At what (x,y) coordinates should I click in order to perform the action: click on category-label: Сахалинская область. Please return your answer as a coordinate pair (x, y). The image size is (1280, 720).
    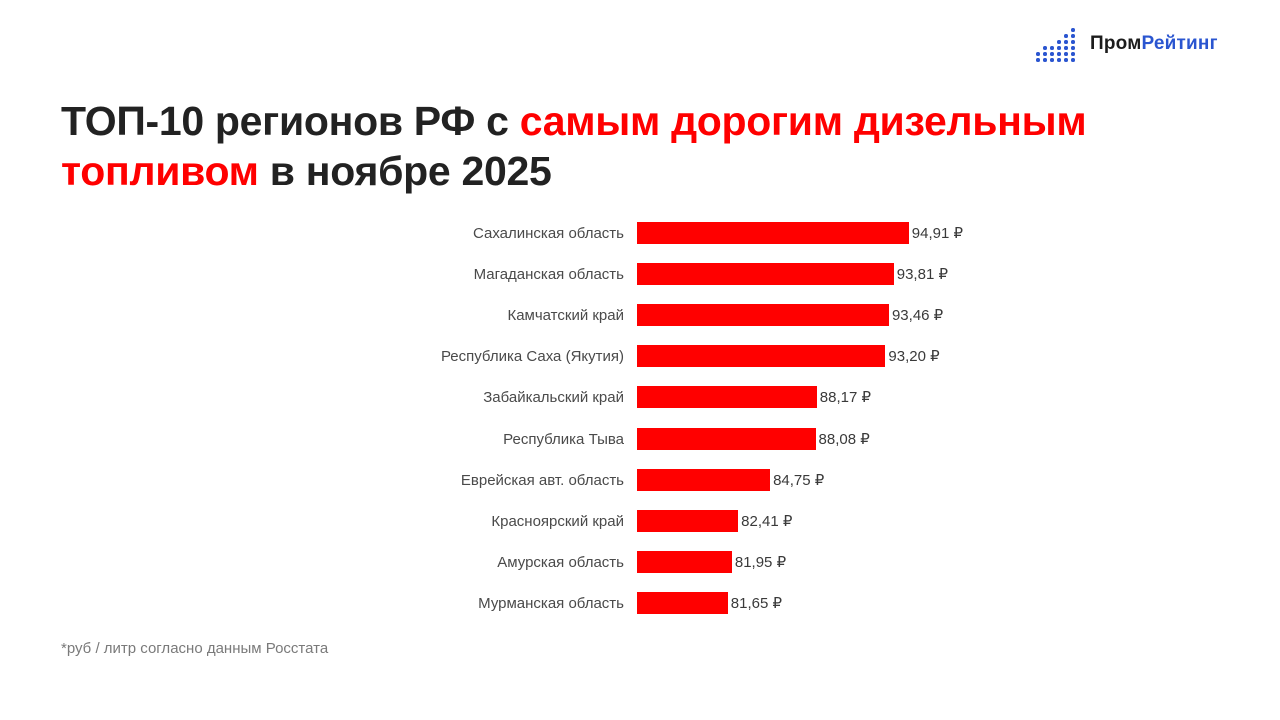
    Looking at the image, I should click on (548, 233).